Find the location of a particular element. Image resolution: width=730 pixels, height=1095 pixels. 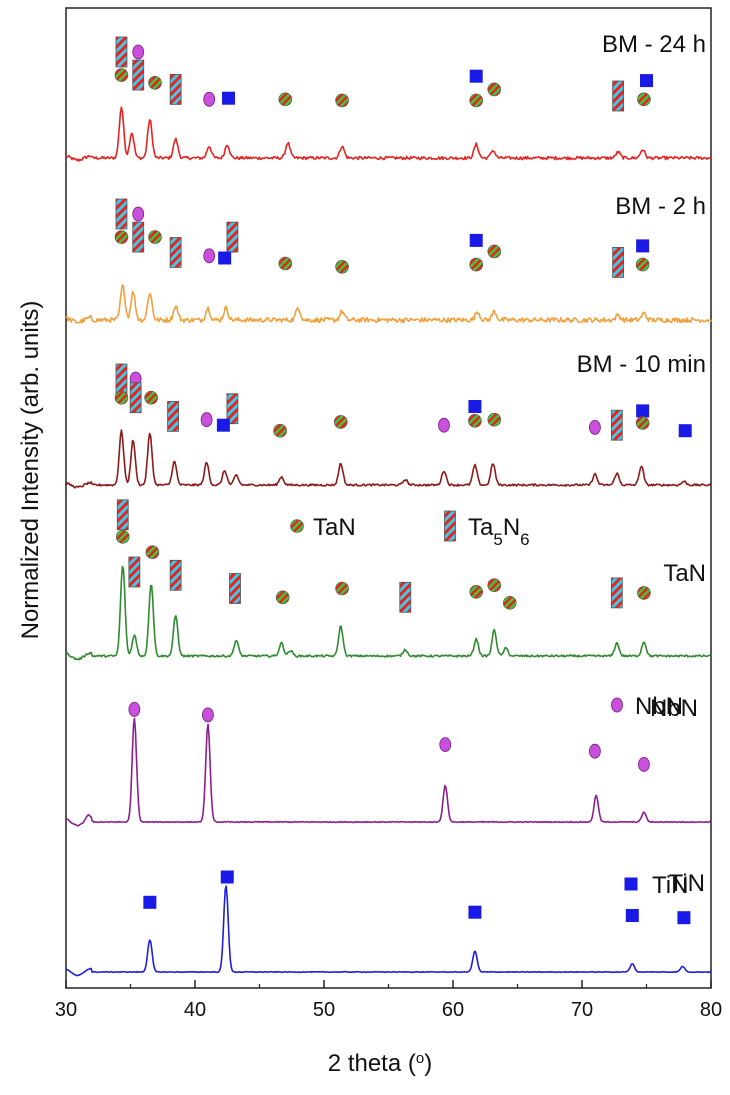

series-label-5: TiN is located at coordinates (687, 883).